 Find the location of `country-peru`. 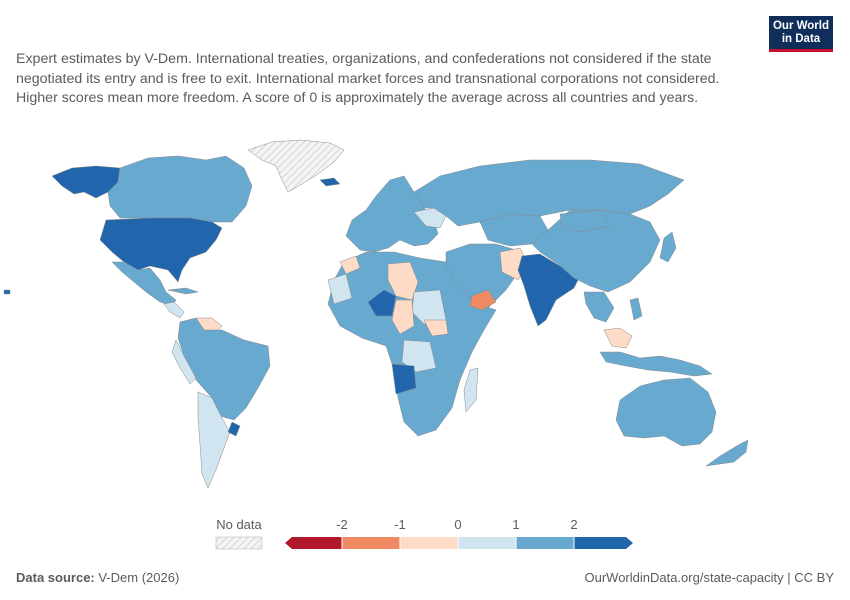

country-peru is located at coordinates (184, 362).